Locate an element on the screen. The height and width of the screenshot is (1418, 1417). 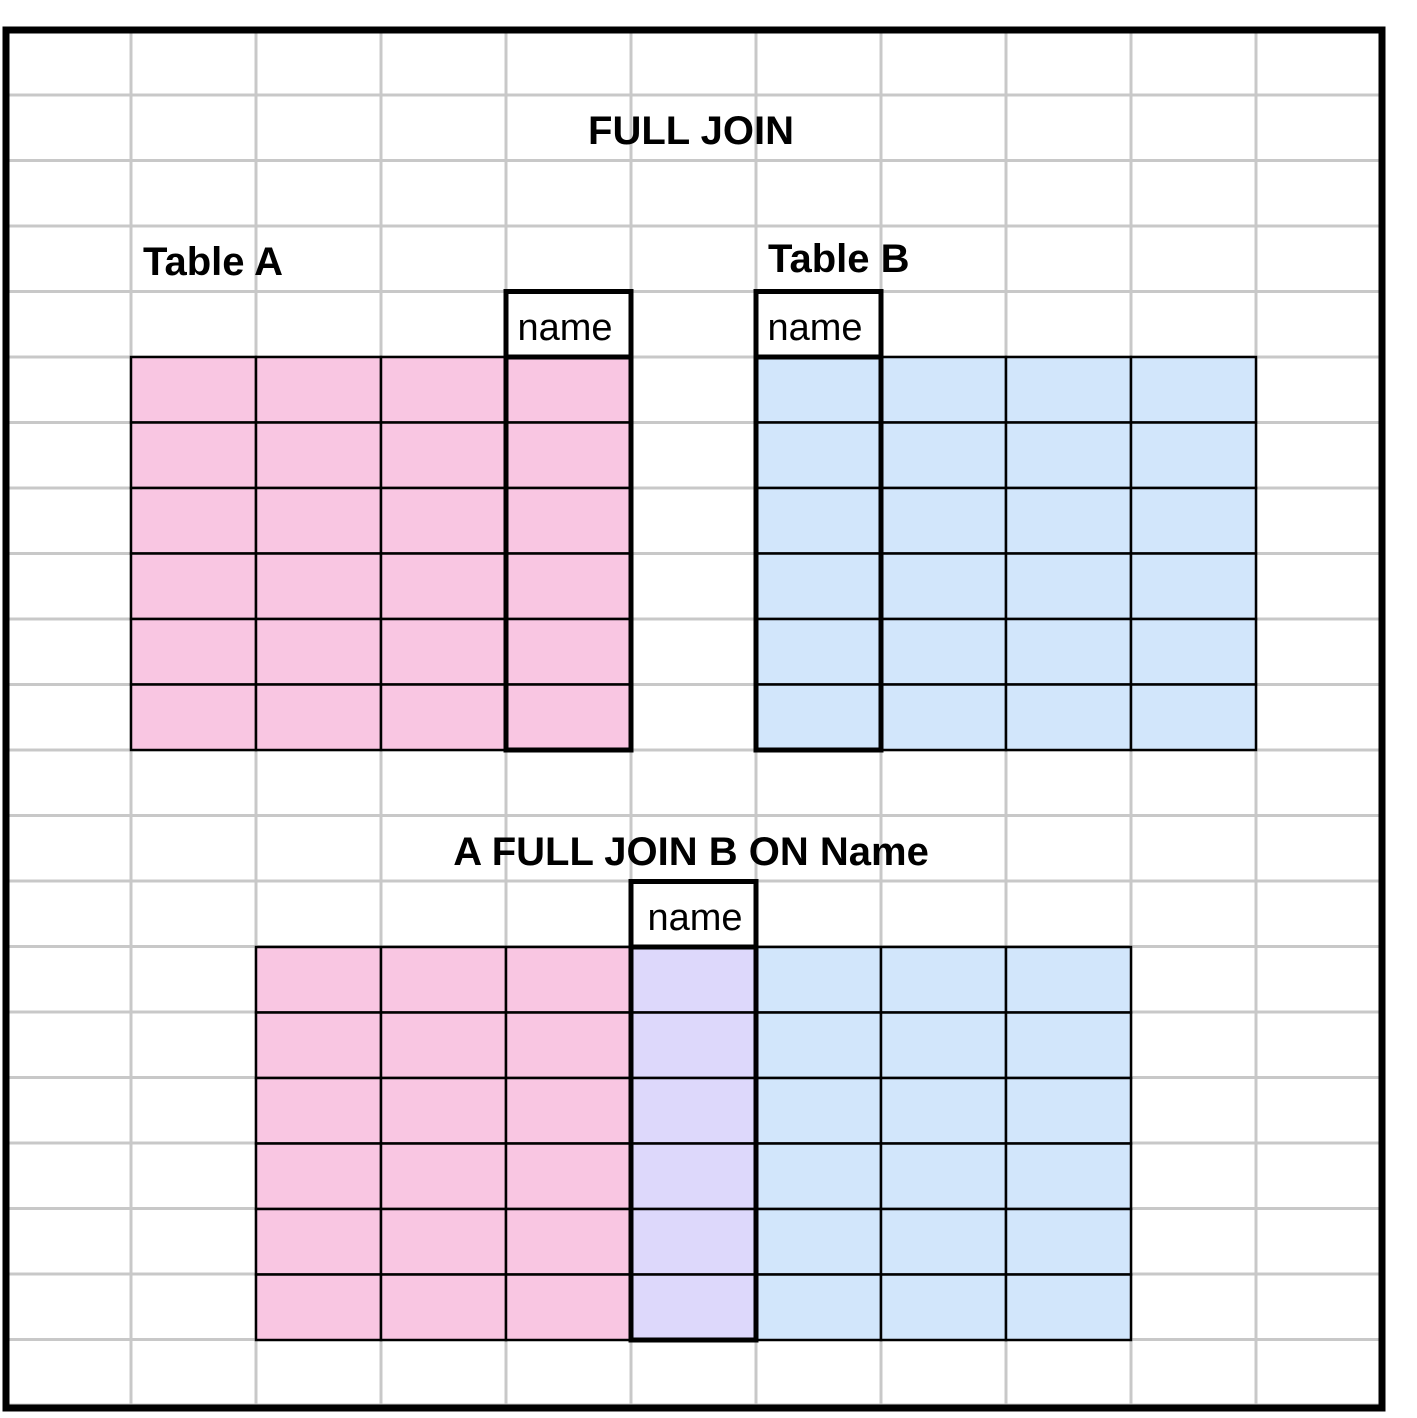
table-a-key-column-outline is located at coordinates (568, 521).